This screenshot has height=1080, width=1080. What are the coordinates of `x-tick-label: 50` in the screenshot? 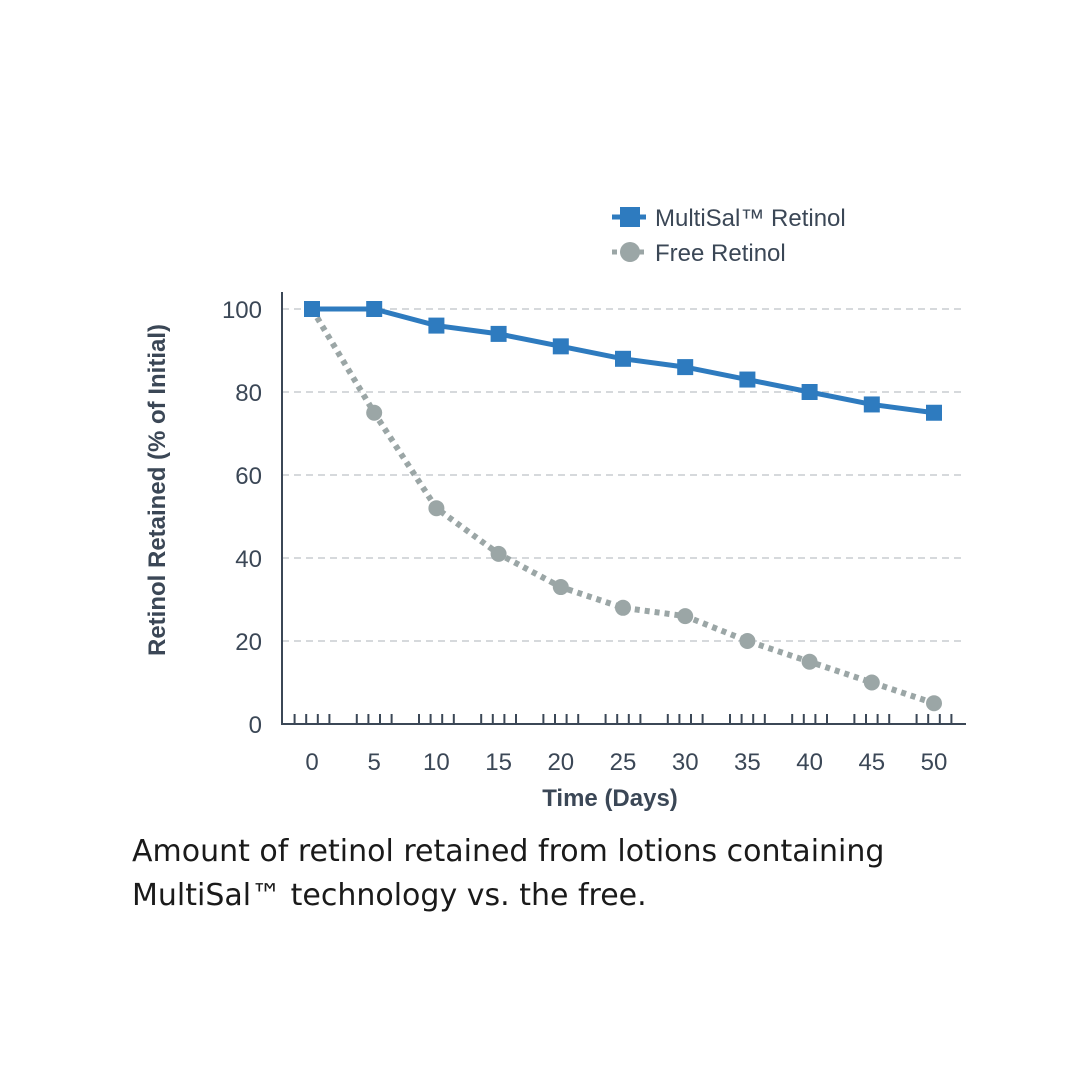 It's located at (934, 762).